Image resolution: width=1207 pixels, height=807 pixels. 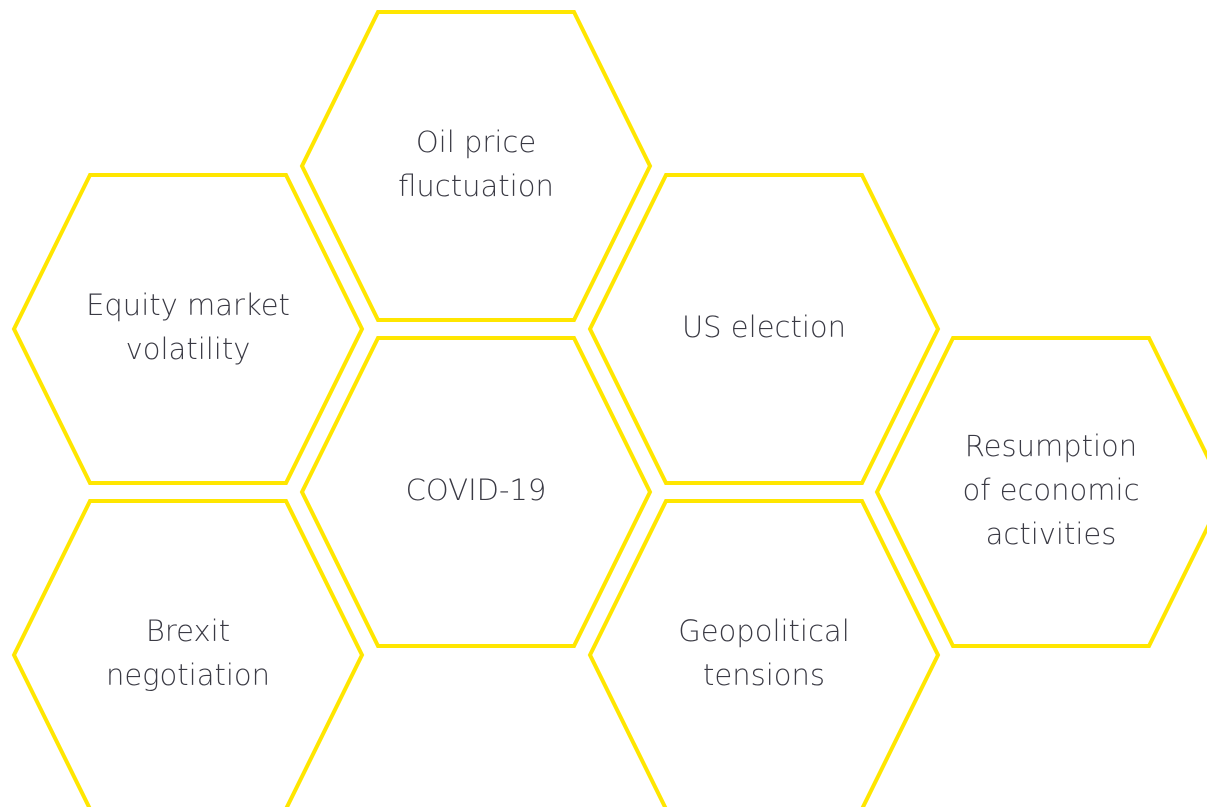 I want to click on hexagon-label: Brexit, so click(x=188, y=631).